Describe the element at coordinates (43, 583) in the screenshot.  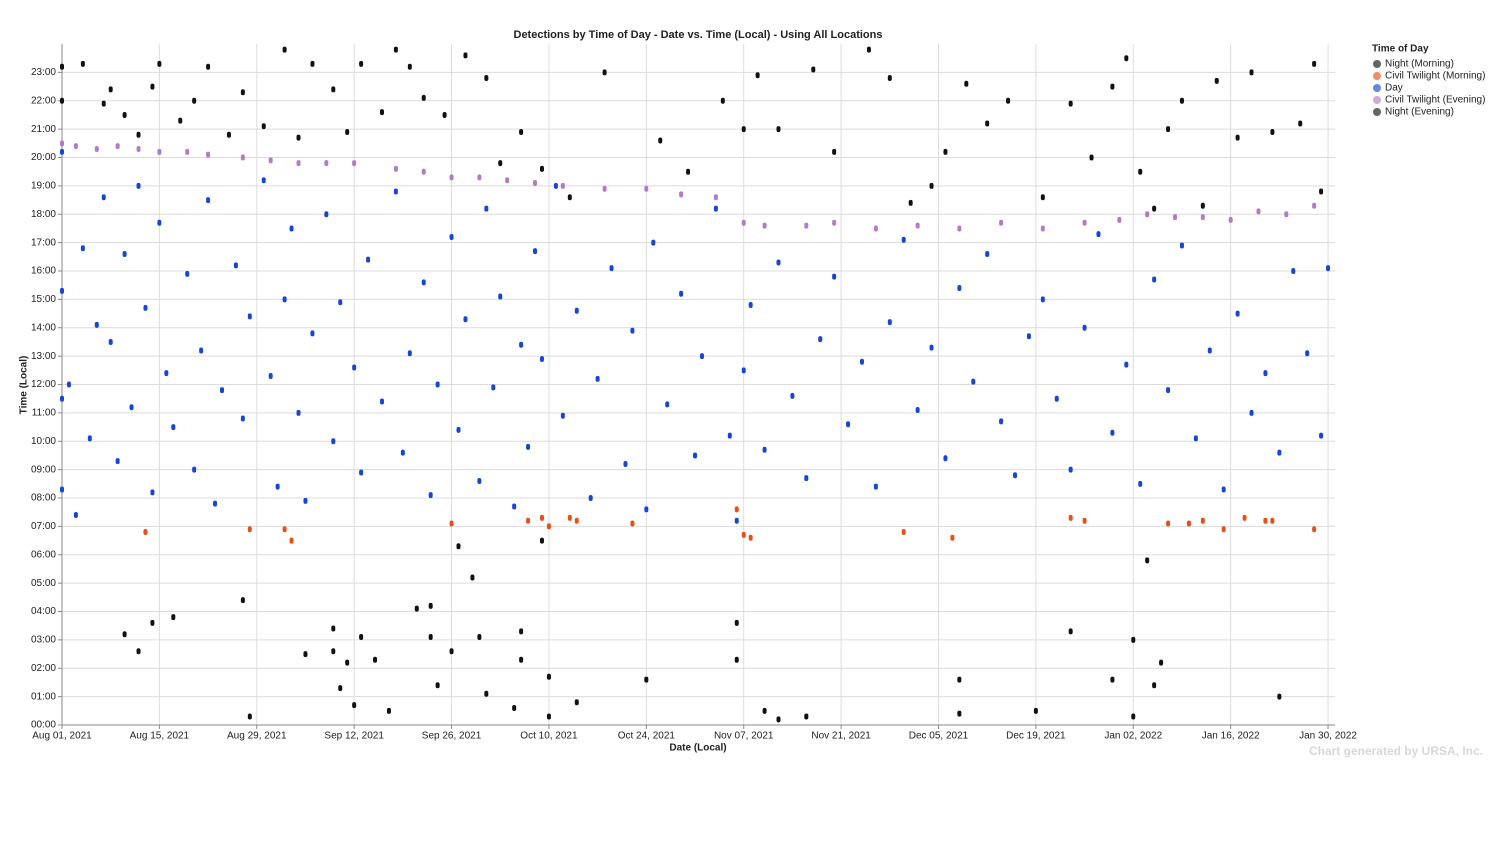
I see `y-tick-label: 05:00` at that location.